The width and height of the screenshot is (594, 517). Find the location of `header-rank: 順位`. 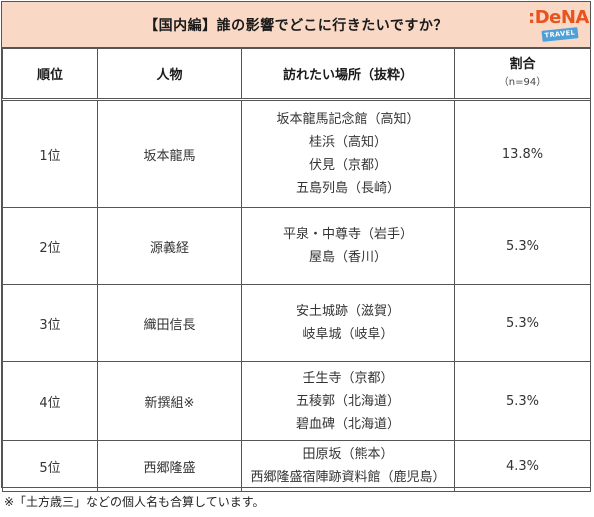

header-rank: 順位 is located at coordinates (50, 74).